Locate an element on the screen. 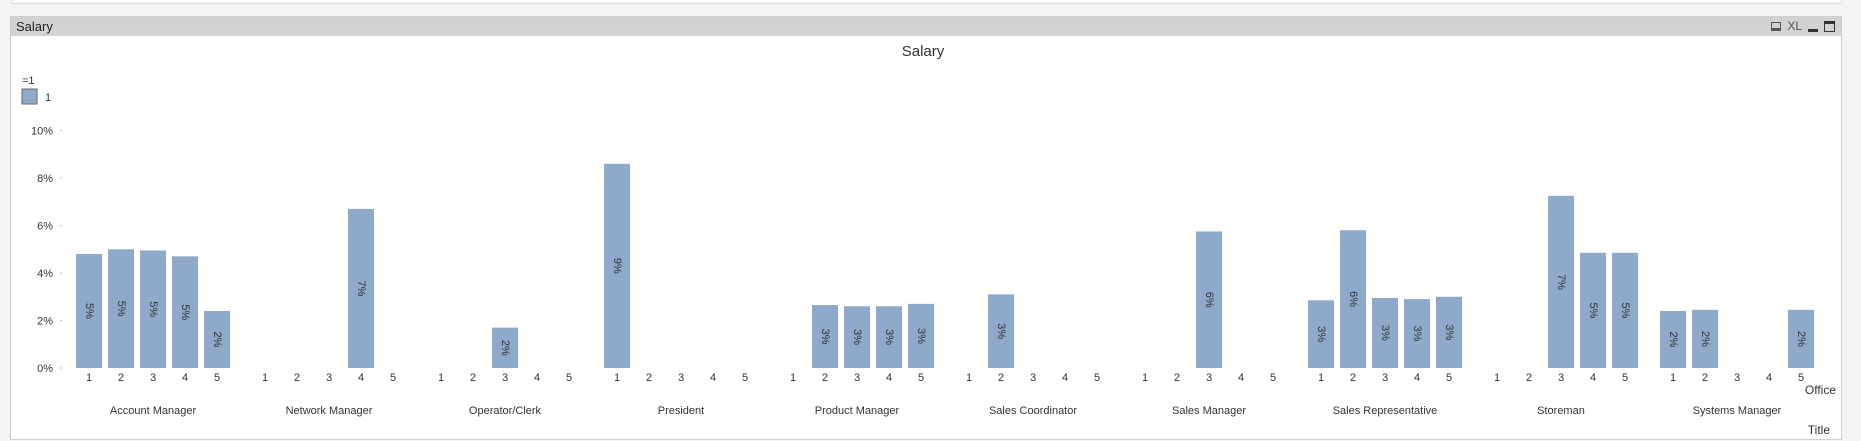 The height and width of the screenshot is (441, 1861). y-tick-label: 6% is located at coordinates (45, 227).